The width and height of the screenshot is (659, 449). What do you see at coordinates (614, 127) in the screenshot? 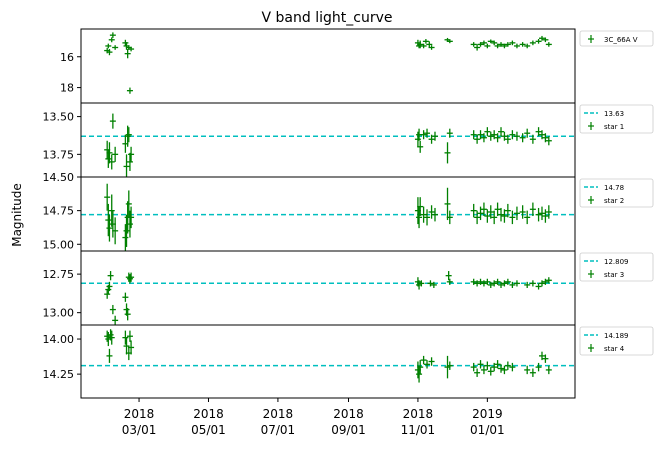
I see `legend-series-label: star 1` at bounding box center [614, 127].